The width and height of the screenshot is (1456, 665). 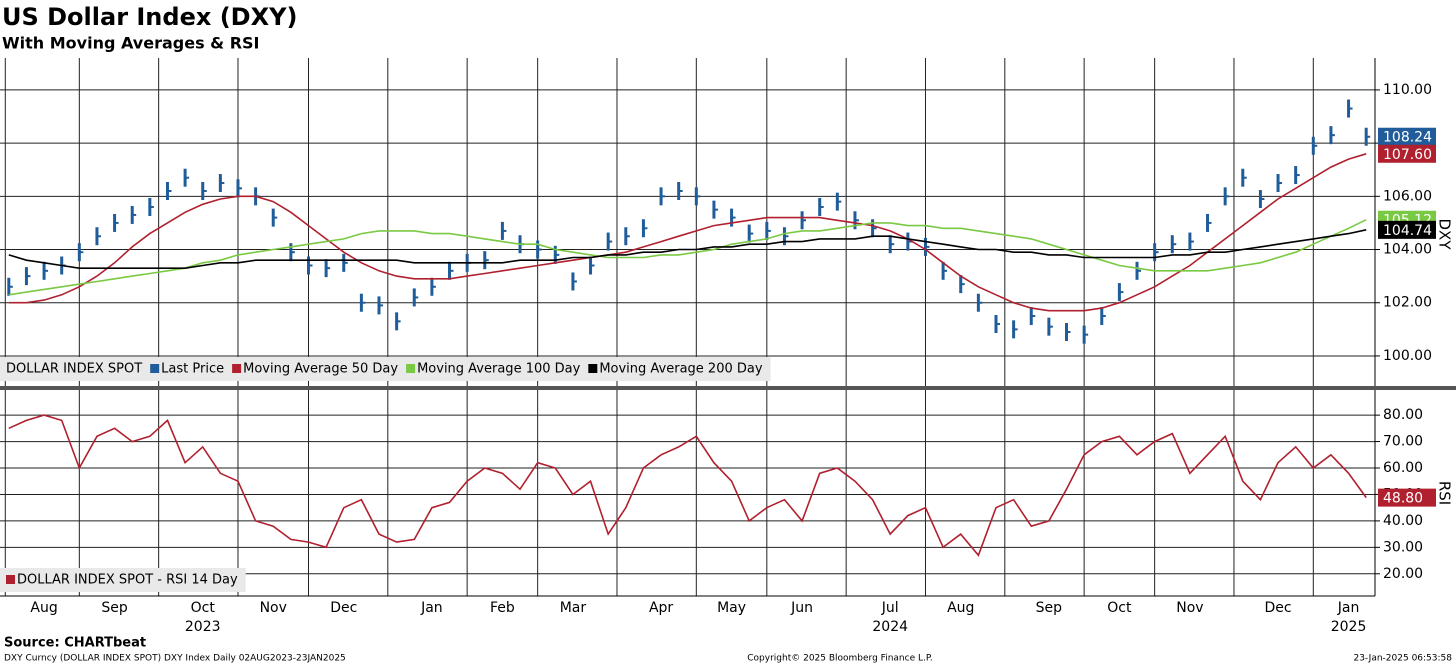 I want to click on y-tick-label: 100.00, so click(x=1407, y=356).